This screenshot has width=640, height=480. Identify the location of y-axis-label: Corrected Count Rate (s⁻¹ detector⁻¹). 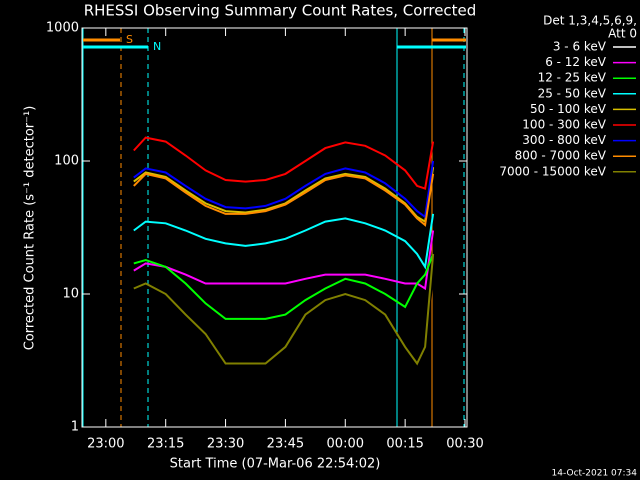
(30, 228).